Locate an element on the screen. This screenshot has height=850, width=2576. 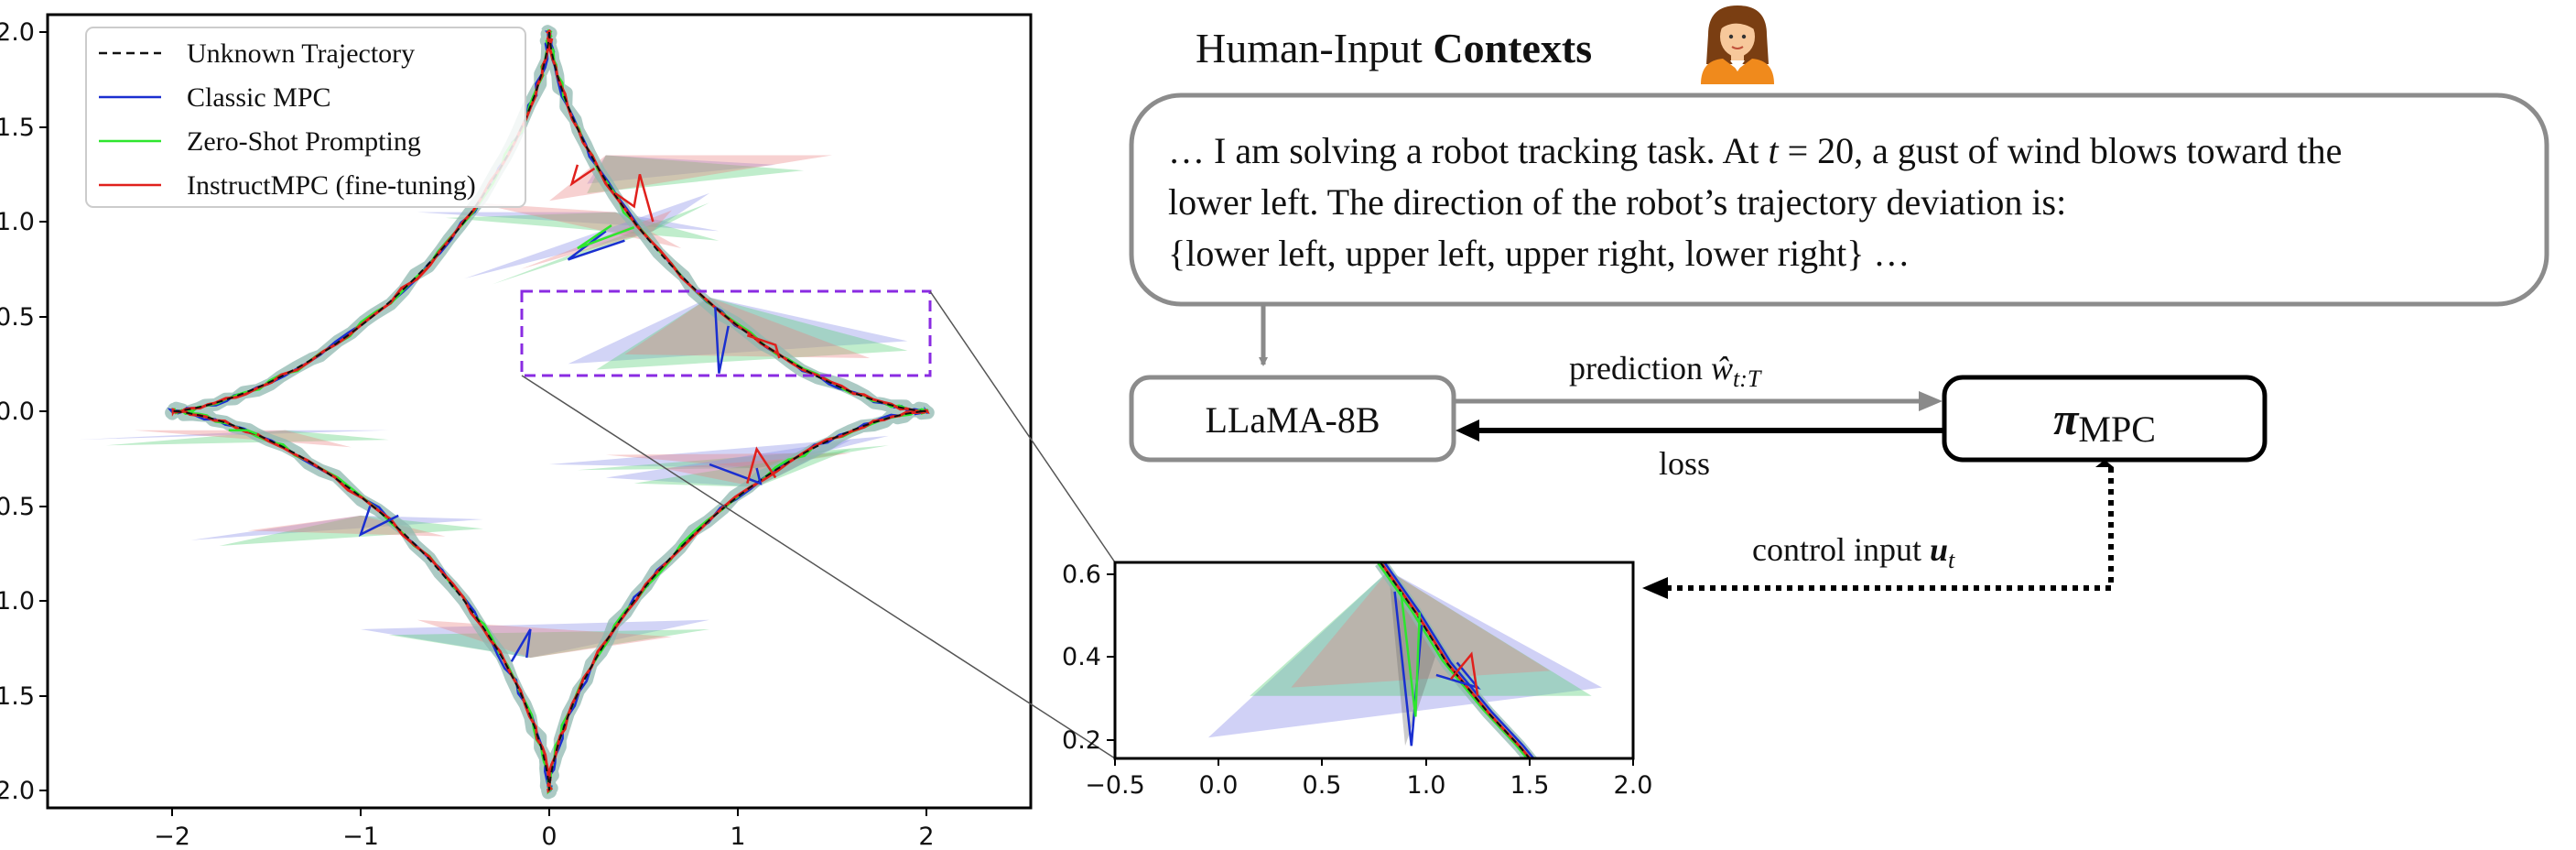
inset-y-tick-label: 0.4 is located at coordinates (1082, 657).